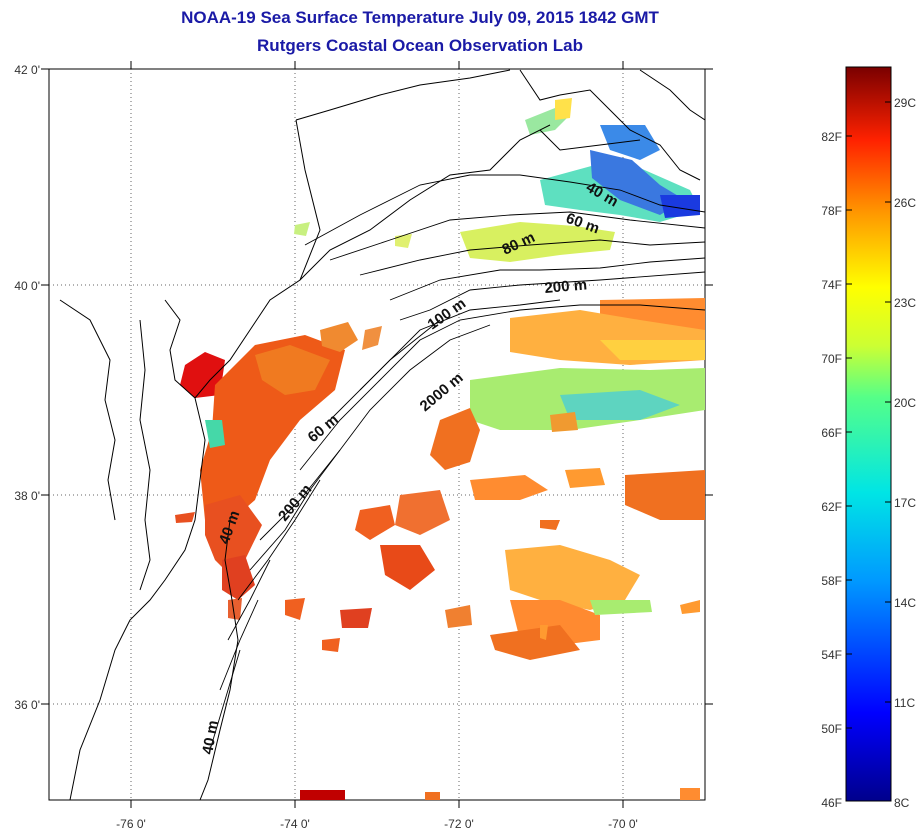 The height and width of the screenshot is (832, 920). I want to click on lat-label: 40 0', so click(27, 286).